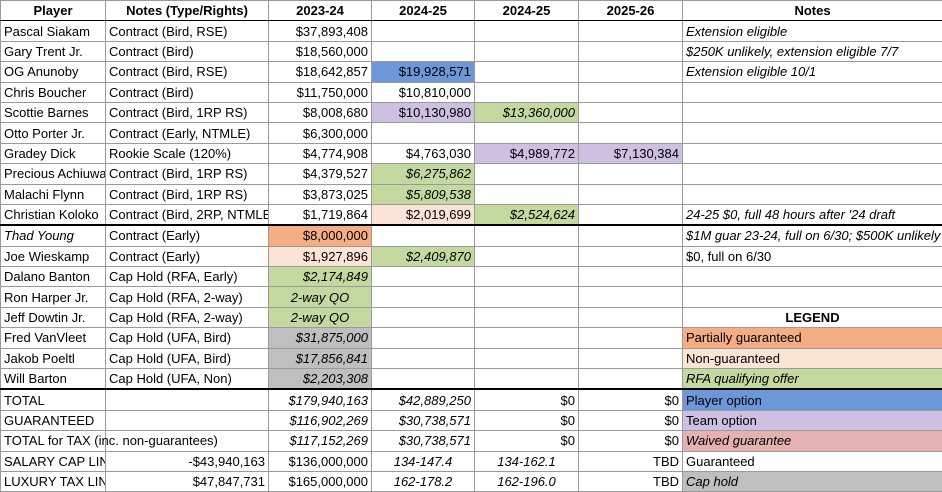 Image resolution: width=942 pixels, height=492 pixels. I want to click on header-cell: Notes, so click(812, 11).